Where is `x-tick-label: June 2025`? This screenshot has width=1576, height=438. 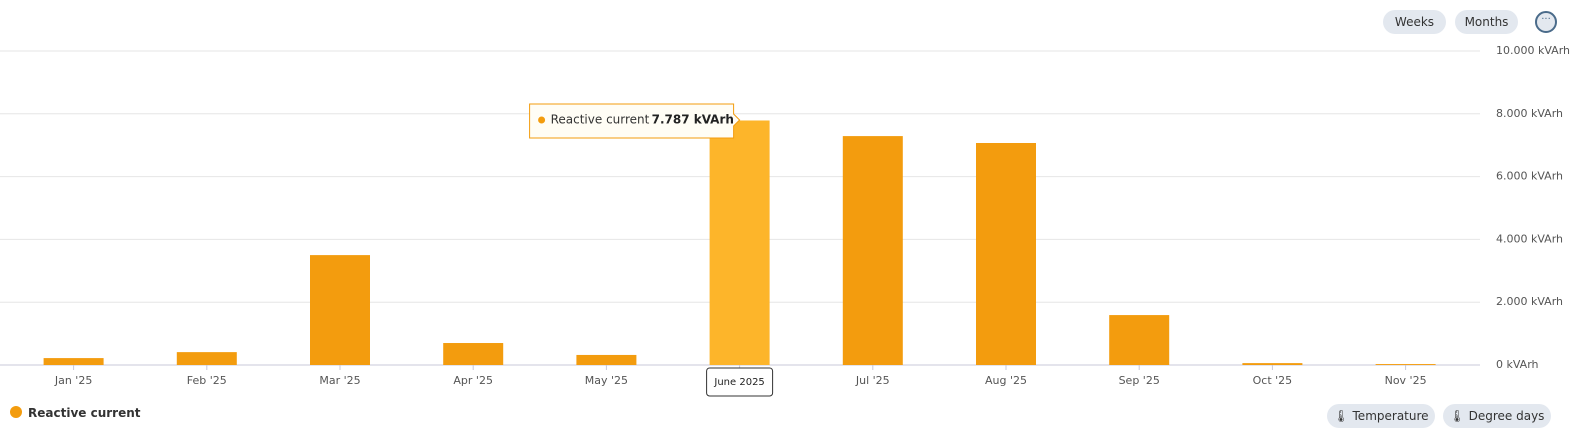 x-tick-label: June 2025 is located at coordinates (738, 382).